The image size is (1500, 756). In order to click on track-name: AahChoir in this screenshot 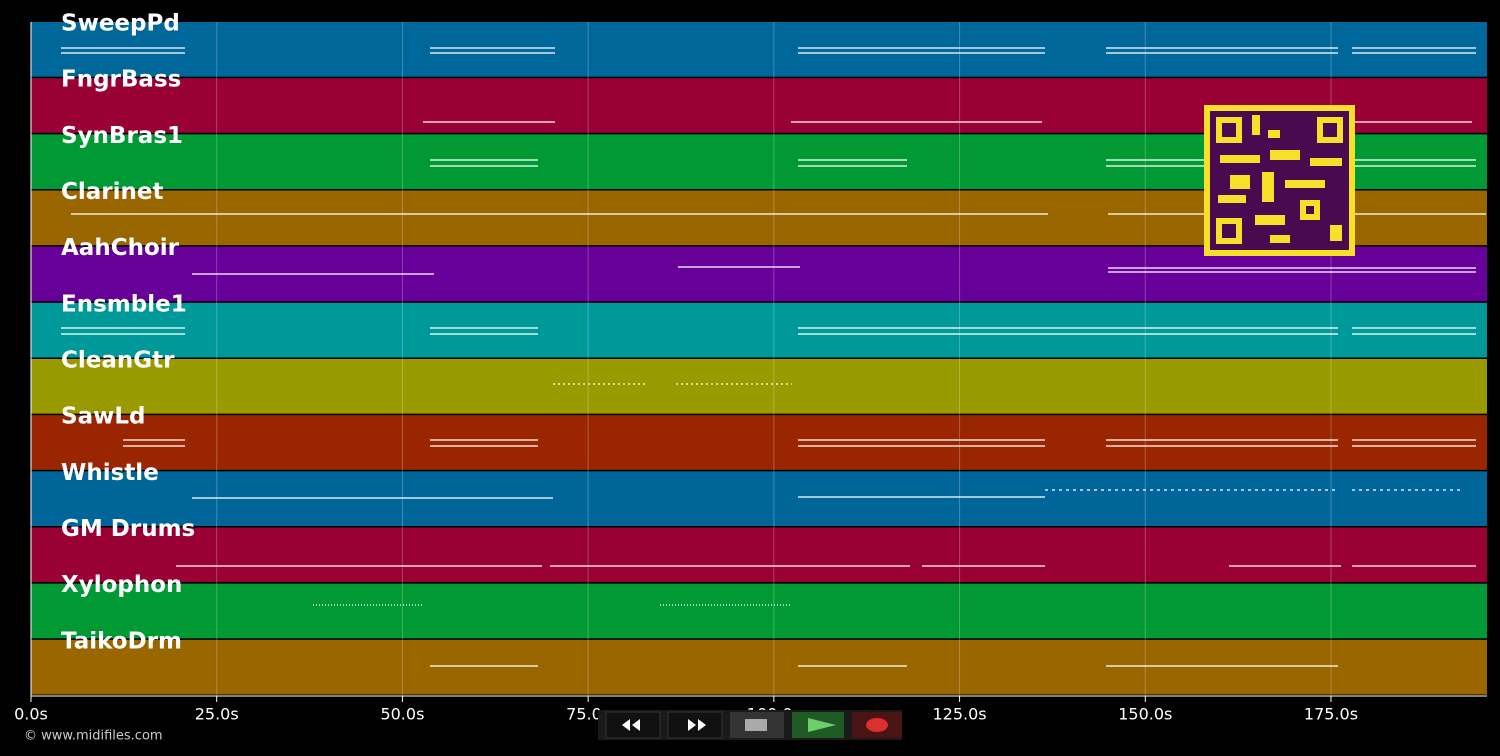, I will do `click(120, 248)`.